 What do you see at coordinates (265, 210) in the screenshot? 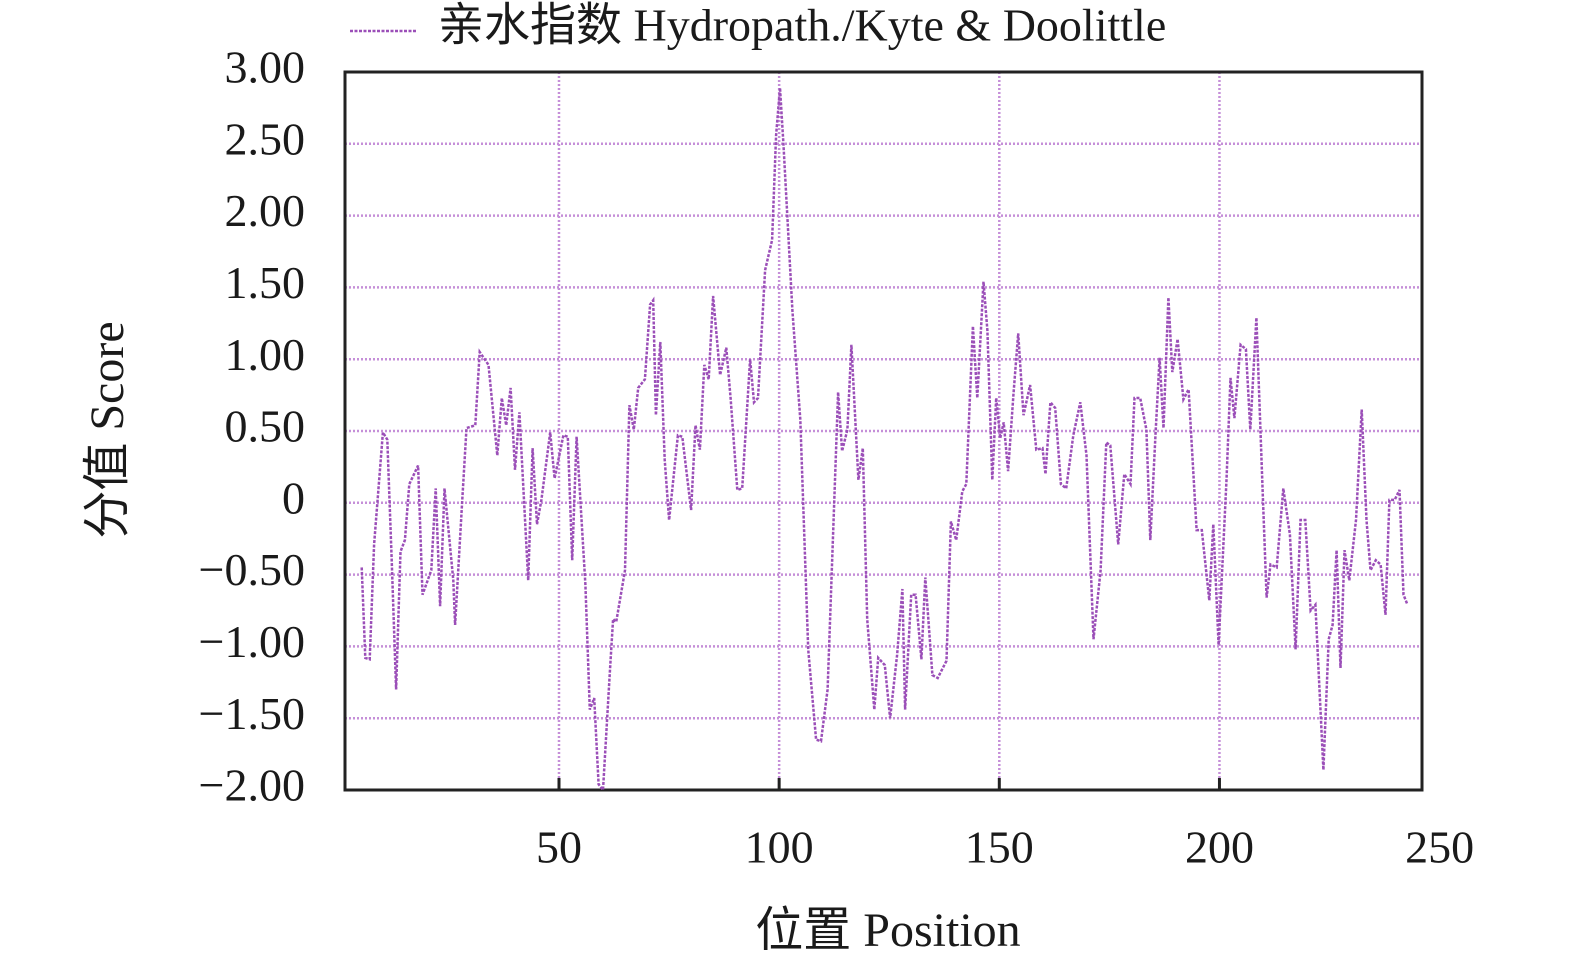
I see `y-tick-label: 2.00` at bounding box center [265, 210].